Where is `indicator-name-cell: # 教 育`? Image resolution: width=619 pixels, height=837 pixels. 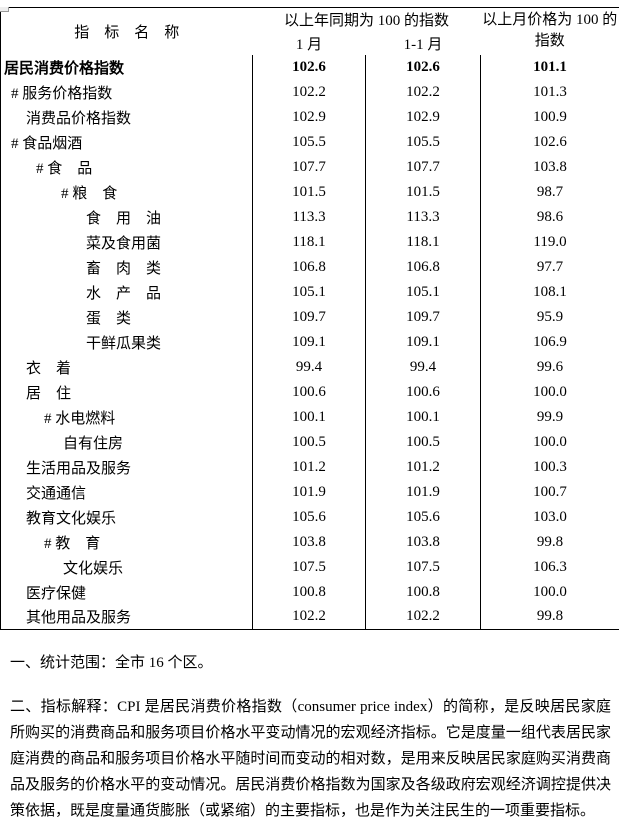 indicator-name-cell: # 教 育 is located at coordinates (126, 542).